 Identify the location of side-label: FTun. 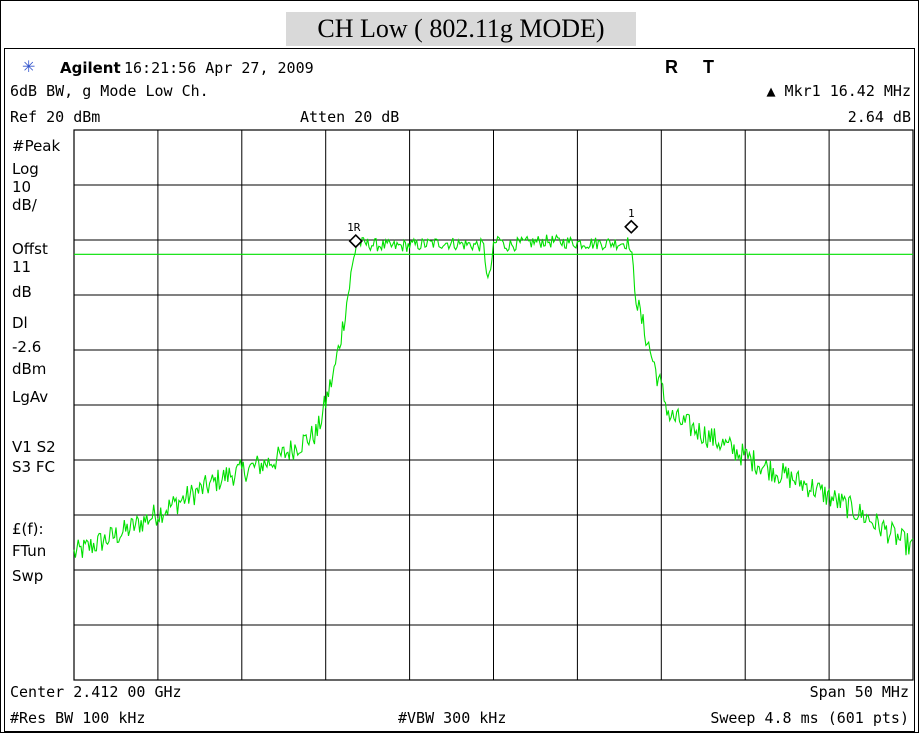
(29, 551).